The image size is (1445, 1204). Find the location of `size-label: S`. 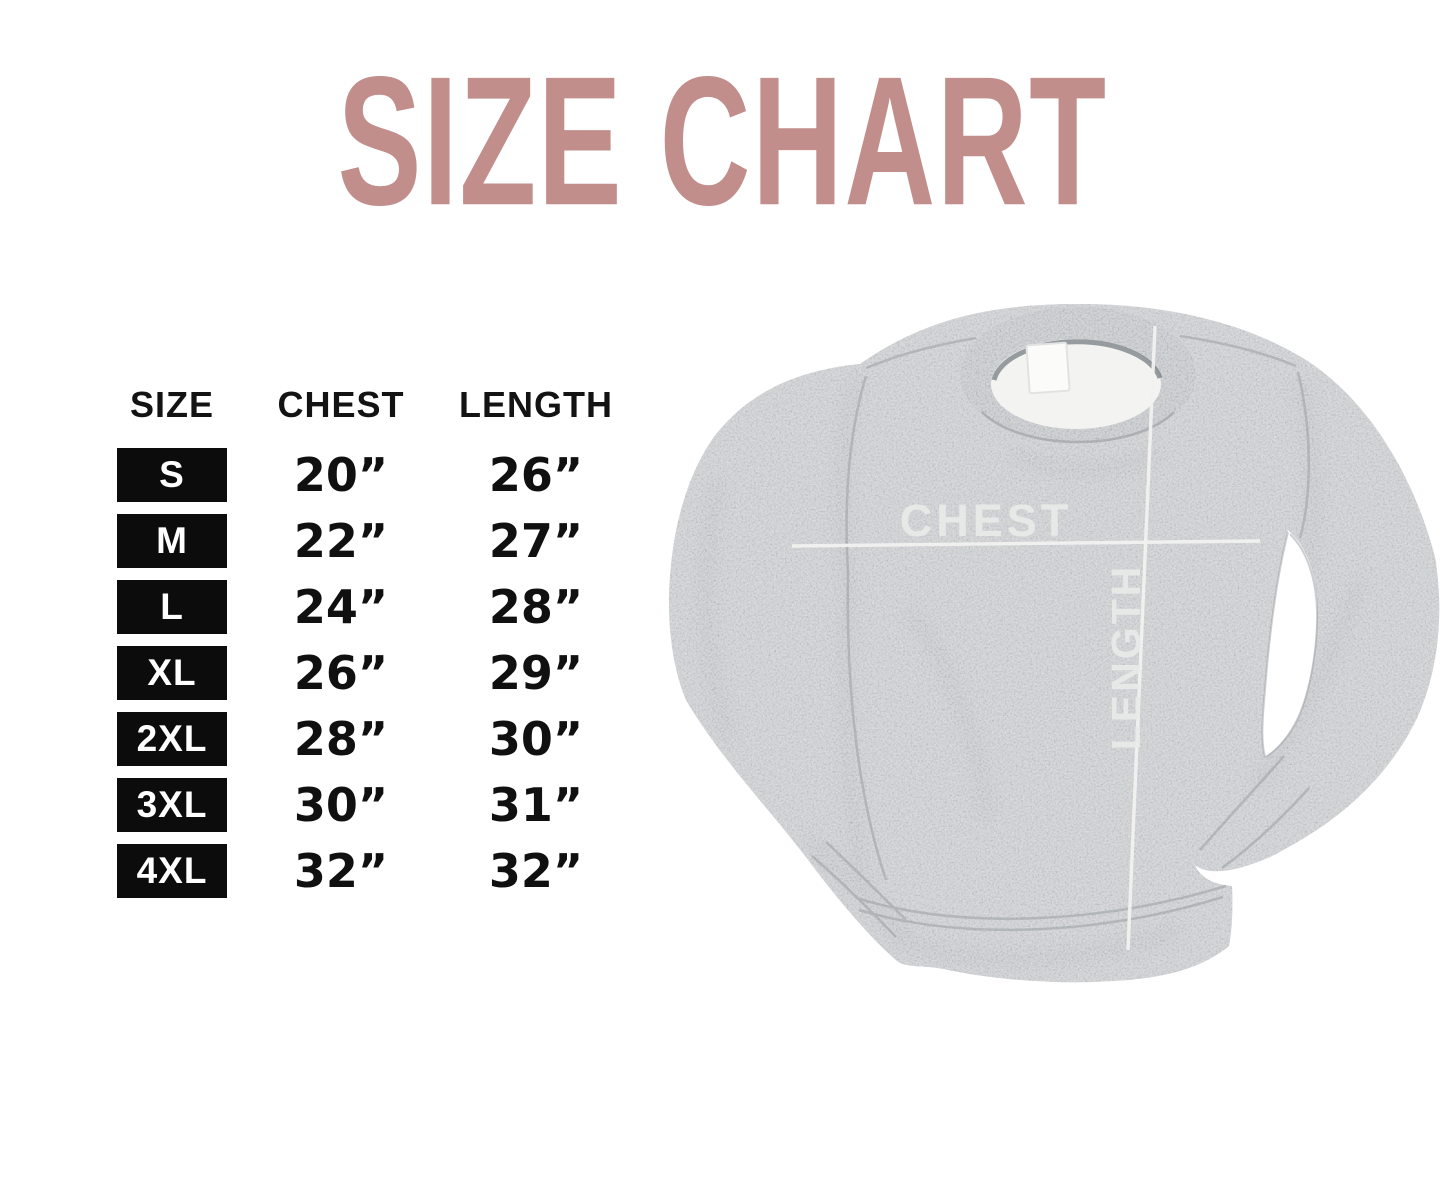

size-label: S is located at coordinates (172, 474).